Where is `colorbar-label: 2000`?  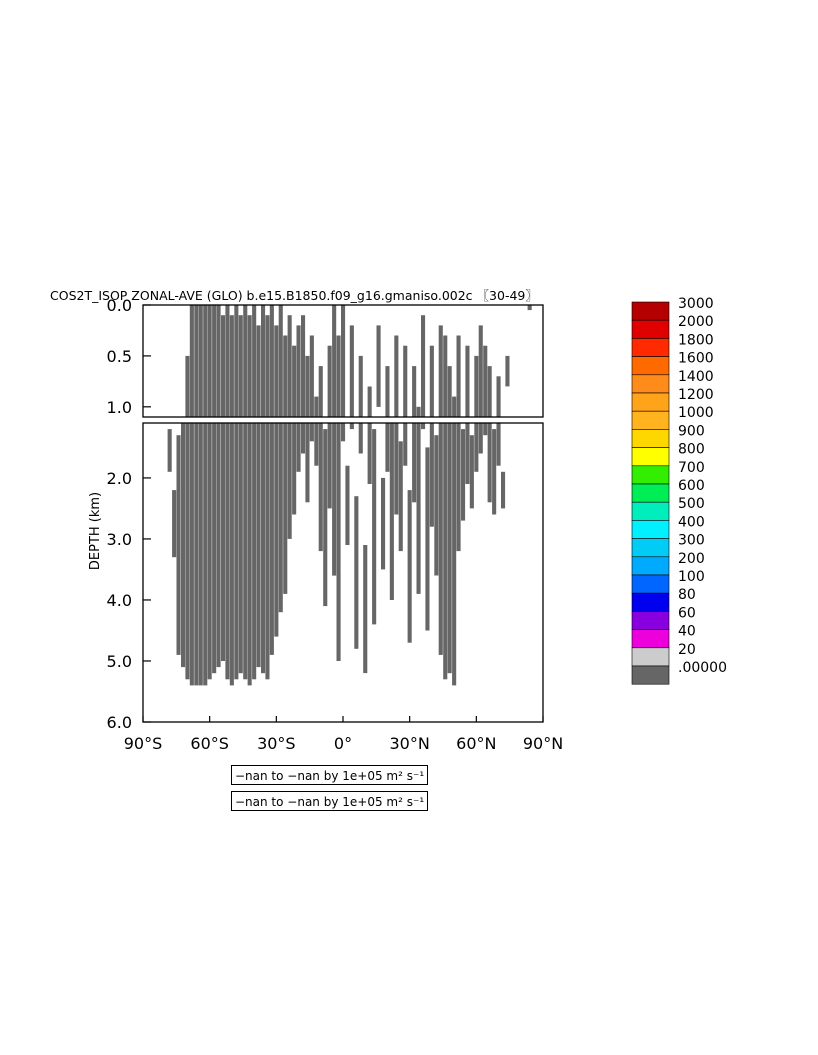 colorbar-label: 2000 is located at coordinates (696, 322).